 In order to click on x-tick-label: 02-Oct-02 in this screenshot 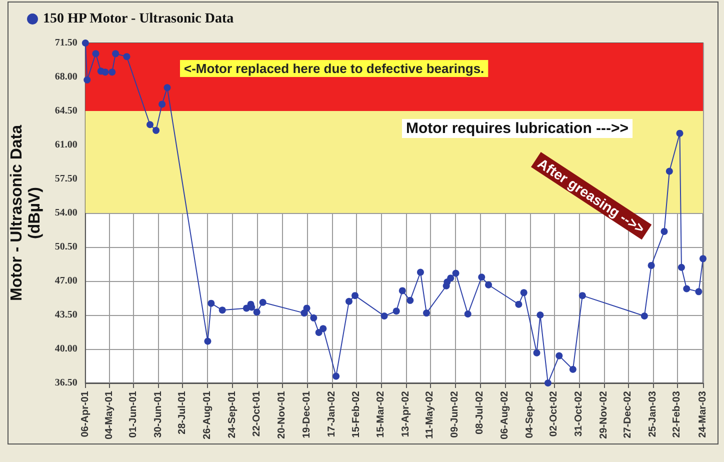, I will do `click(554, 413)`.